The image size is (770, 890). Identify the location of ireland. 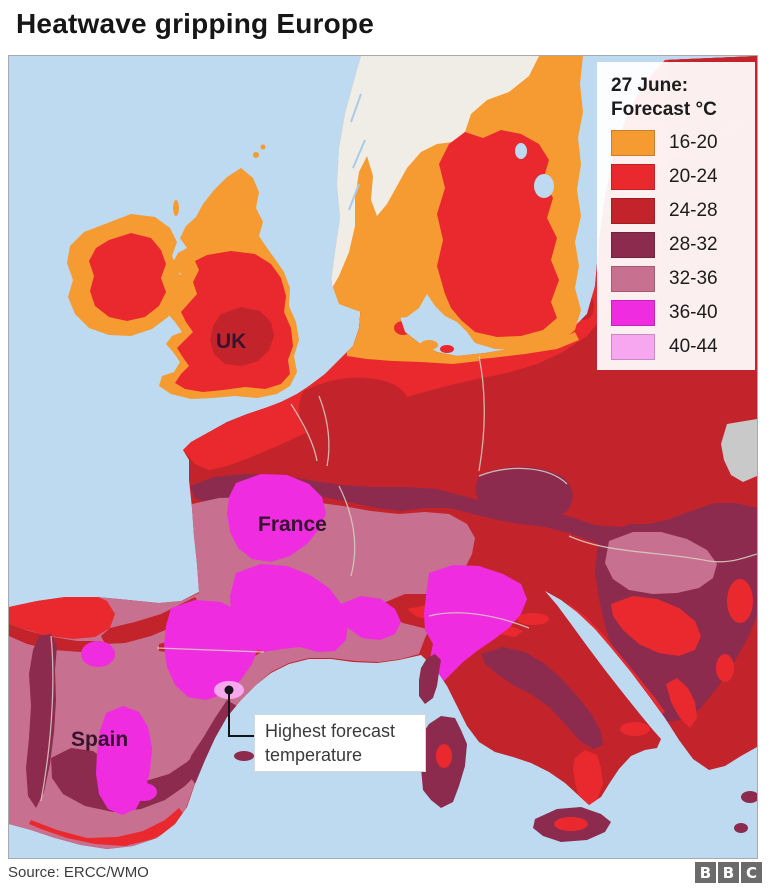
(126, 275).